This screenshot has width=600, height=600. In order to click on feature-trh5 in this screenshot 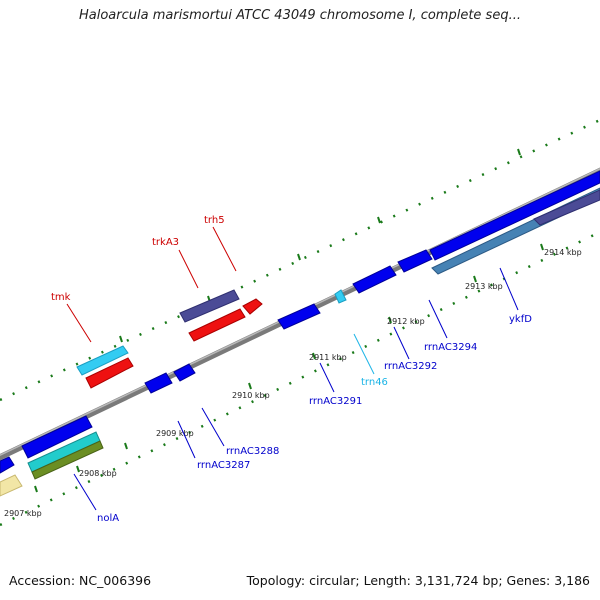, I will do `click(252, 306)`.